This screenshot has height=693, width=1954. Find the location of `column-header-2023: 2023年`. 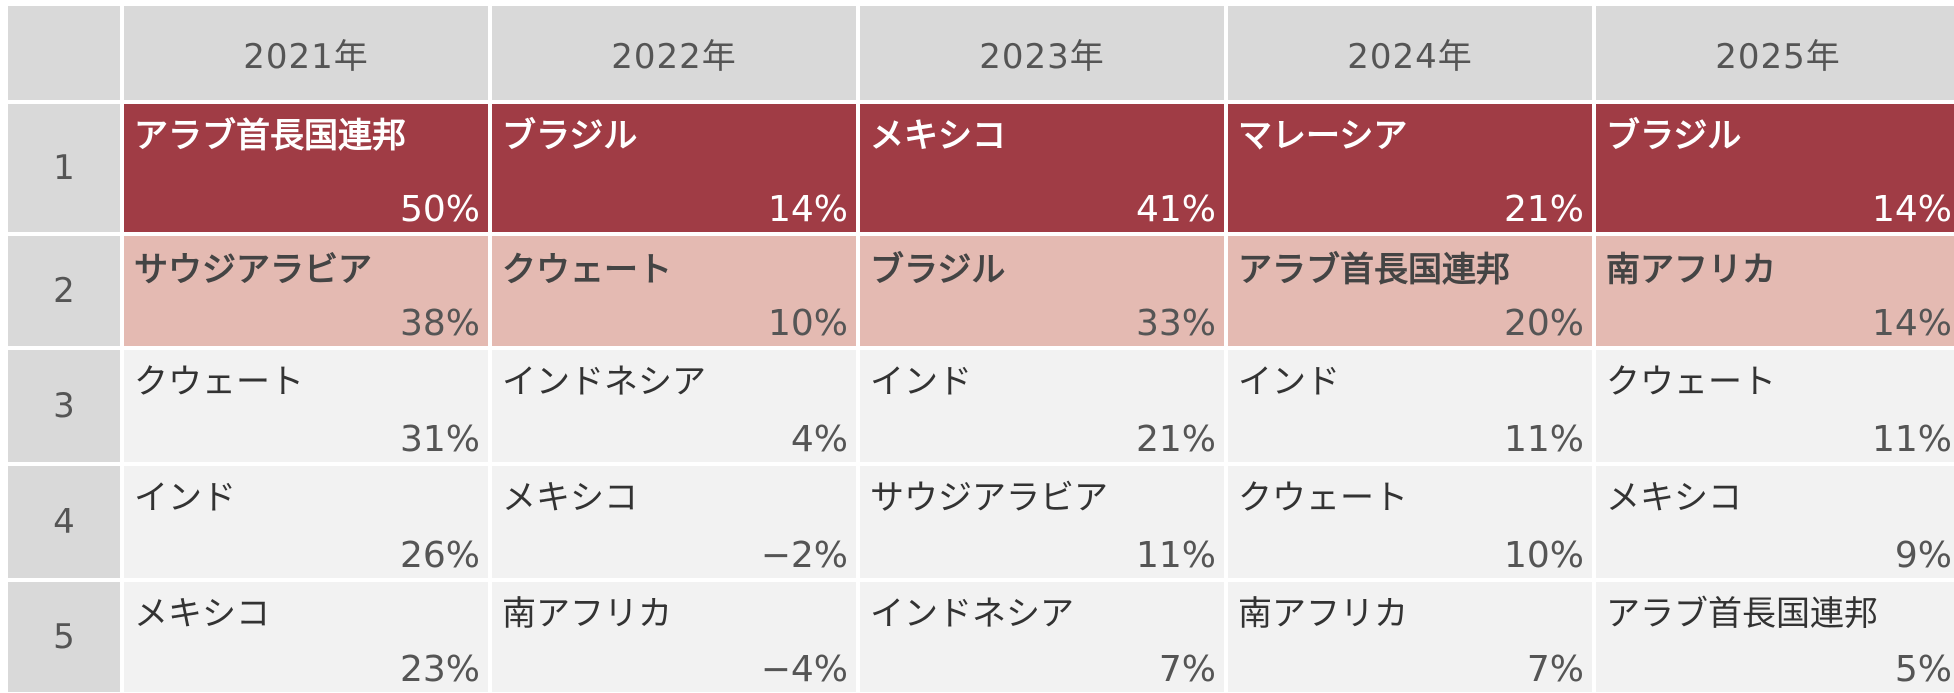

column-header-2023: 2023年 is located at coordinates (1042, 53).